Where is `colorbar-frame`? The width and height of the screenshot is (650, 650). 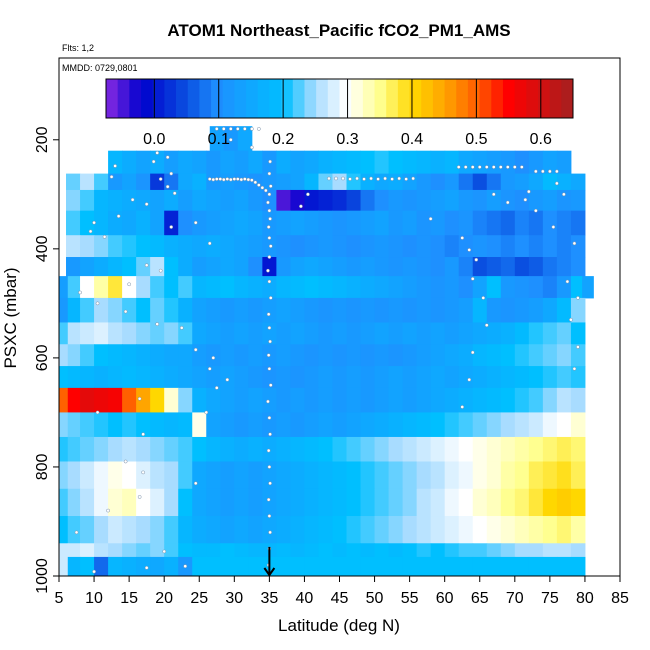 colorbar-frame is located at coordinates (339, 98).